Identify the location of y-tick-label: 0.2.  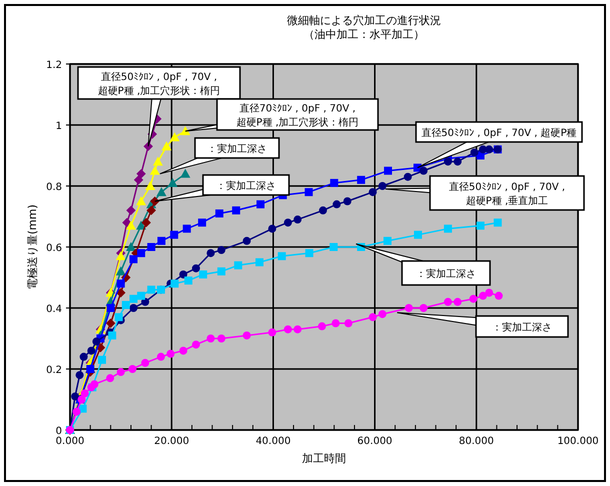
(54, 370).